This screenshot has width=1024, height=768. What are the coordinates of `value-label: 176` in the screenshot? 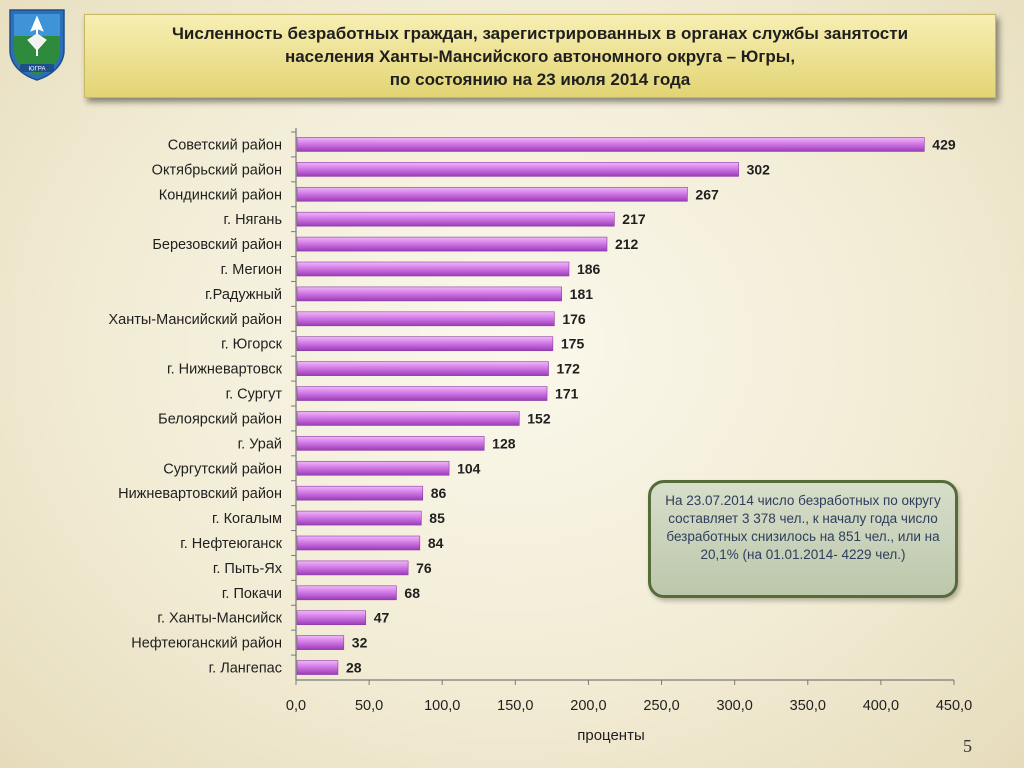 It's located at (574, 319).